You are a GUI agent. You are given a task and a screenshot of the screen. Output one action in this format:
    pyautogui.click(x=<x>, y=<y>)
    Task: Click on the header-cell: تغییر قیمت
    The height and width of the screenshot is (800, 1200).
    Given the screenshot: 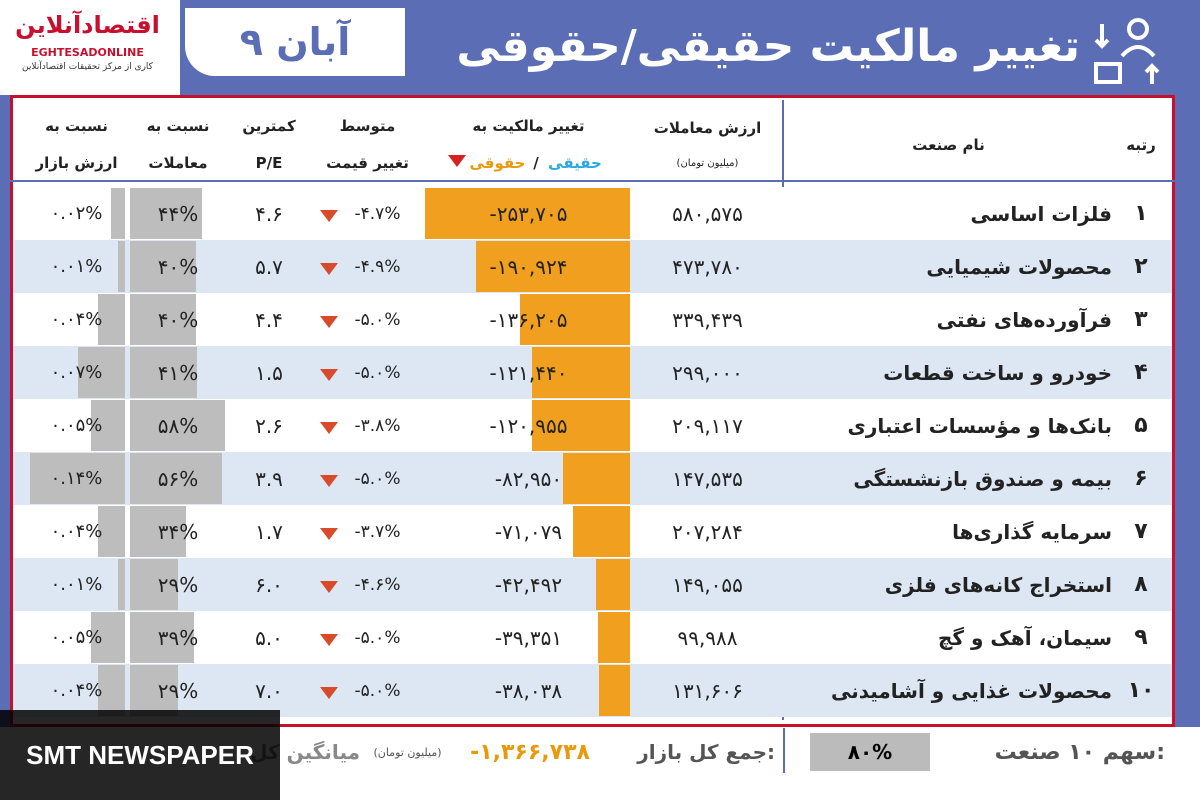 What is the action you would take?
    pyautogui.click(x=367, y=162)
    